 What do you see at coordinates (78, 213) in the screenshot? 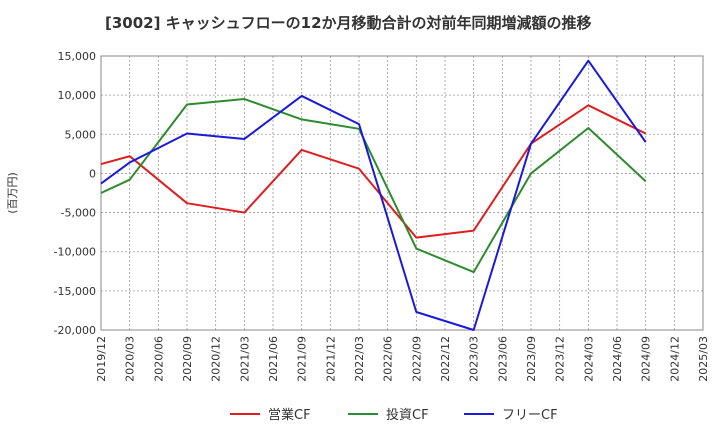
I see `y-tick-label: -5,000` at bounding box center [78, 213].